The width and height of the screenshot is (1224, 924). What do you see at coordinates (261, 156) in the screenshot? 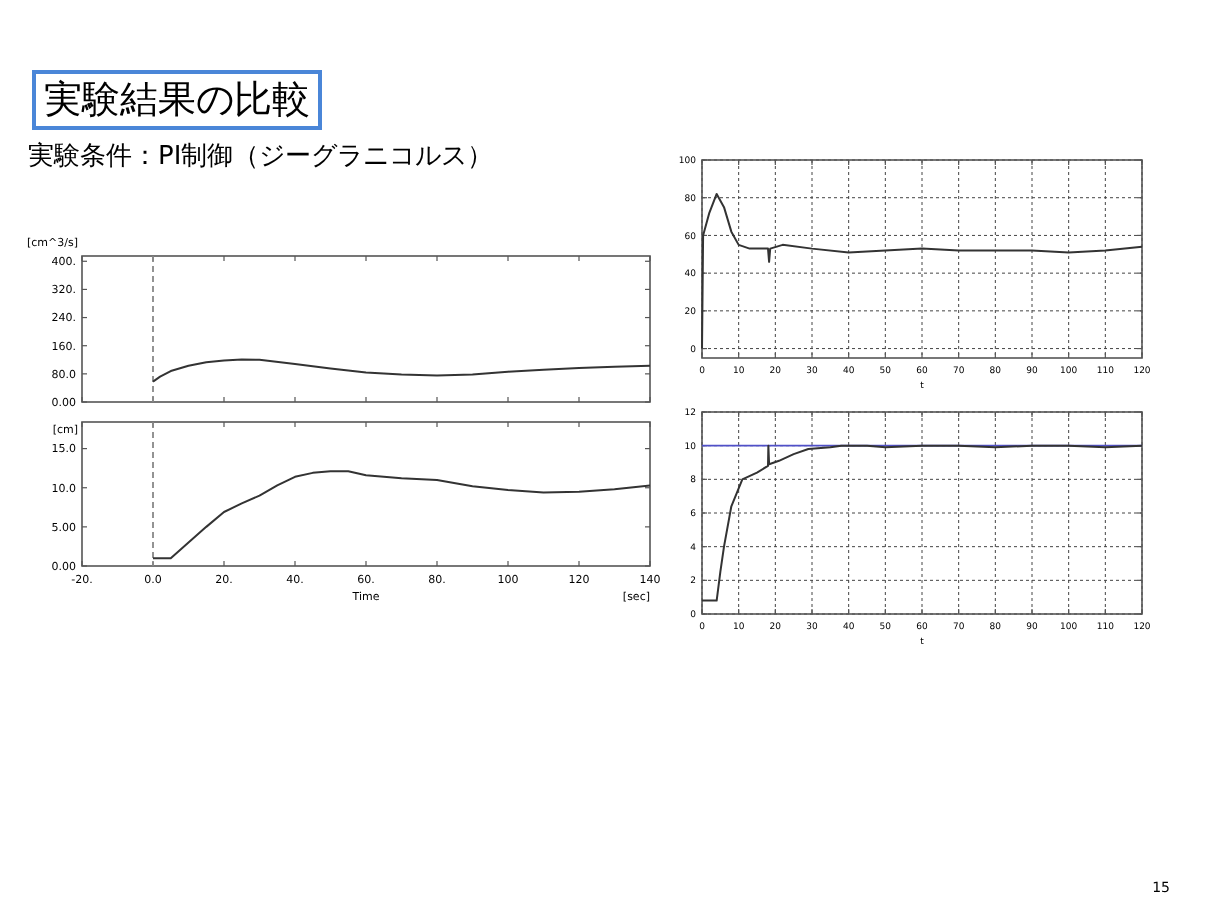
I see `chart-subtitle: 実験条件：PI制御（ジーグラニコルス）` at bounding box center [261, 156].